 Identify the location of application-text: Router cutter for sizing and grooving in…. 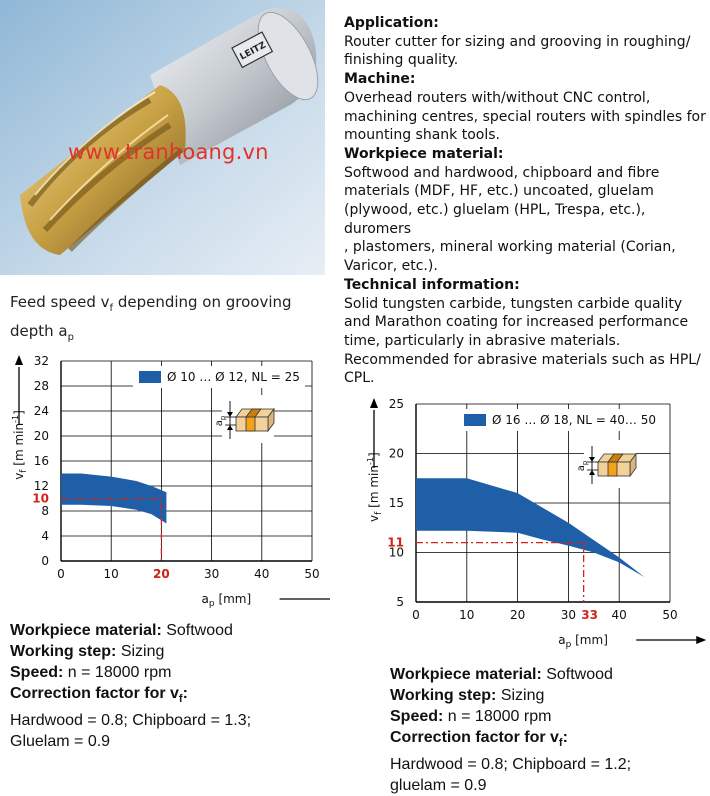
(517, 51).